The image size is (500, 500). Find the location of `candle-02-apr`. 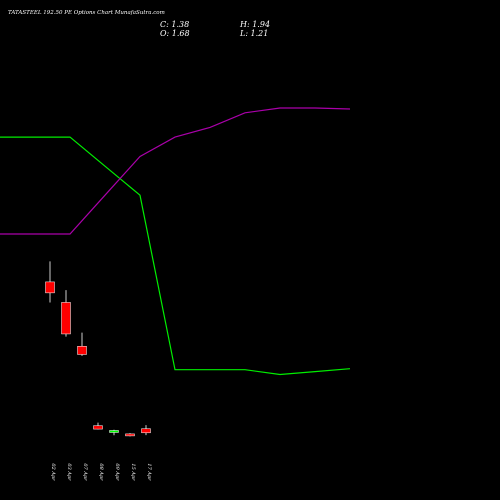

candle-02-apr is located at coordinates (50, 282).